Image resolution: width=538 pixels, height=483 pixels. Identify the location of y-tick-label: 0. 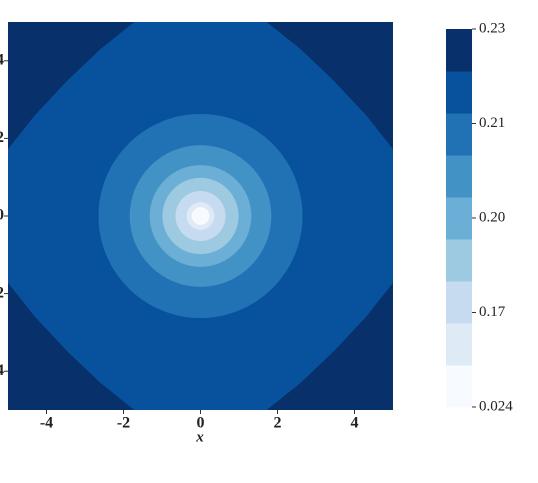
(2, 215).